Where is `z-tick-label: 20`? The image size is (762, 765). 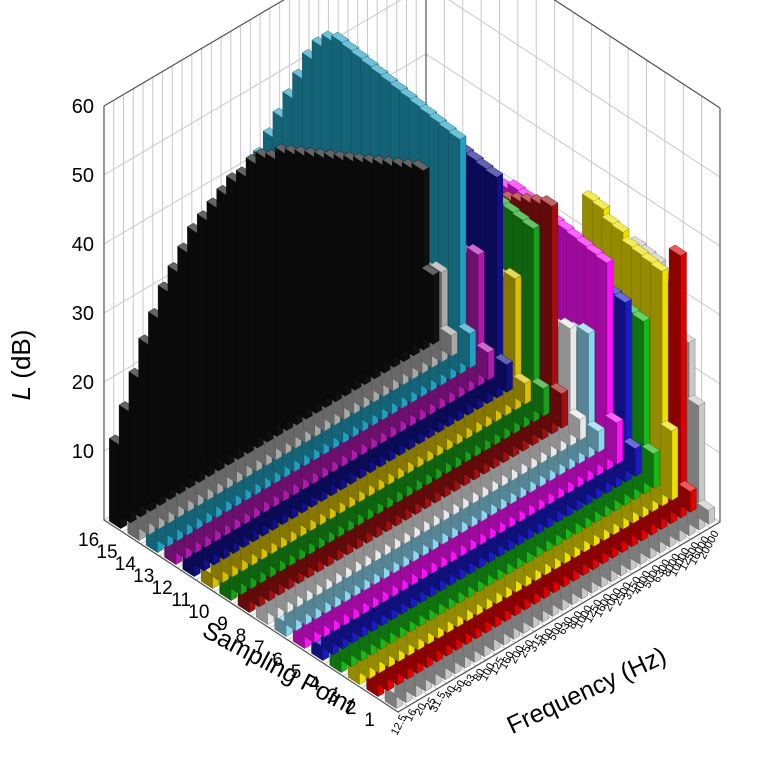
z-tick-label: 20 is located at coordinates (83, 383).